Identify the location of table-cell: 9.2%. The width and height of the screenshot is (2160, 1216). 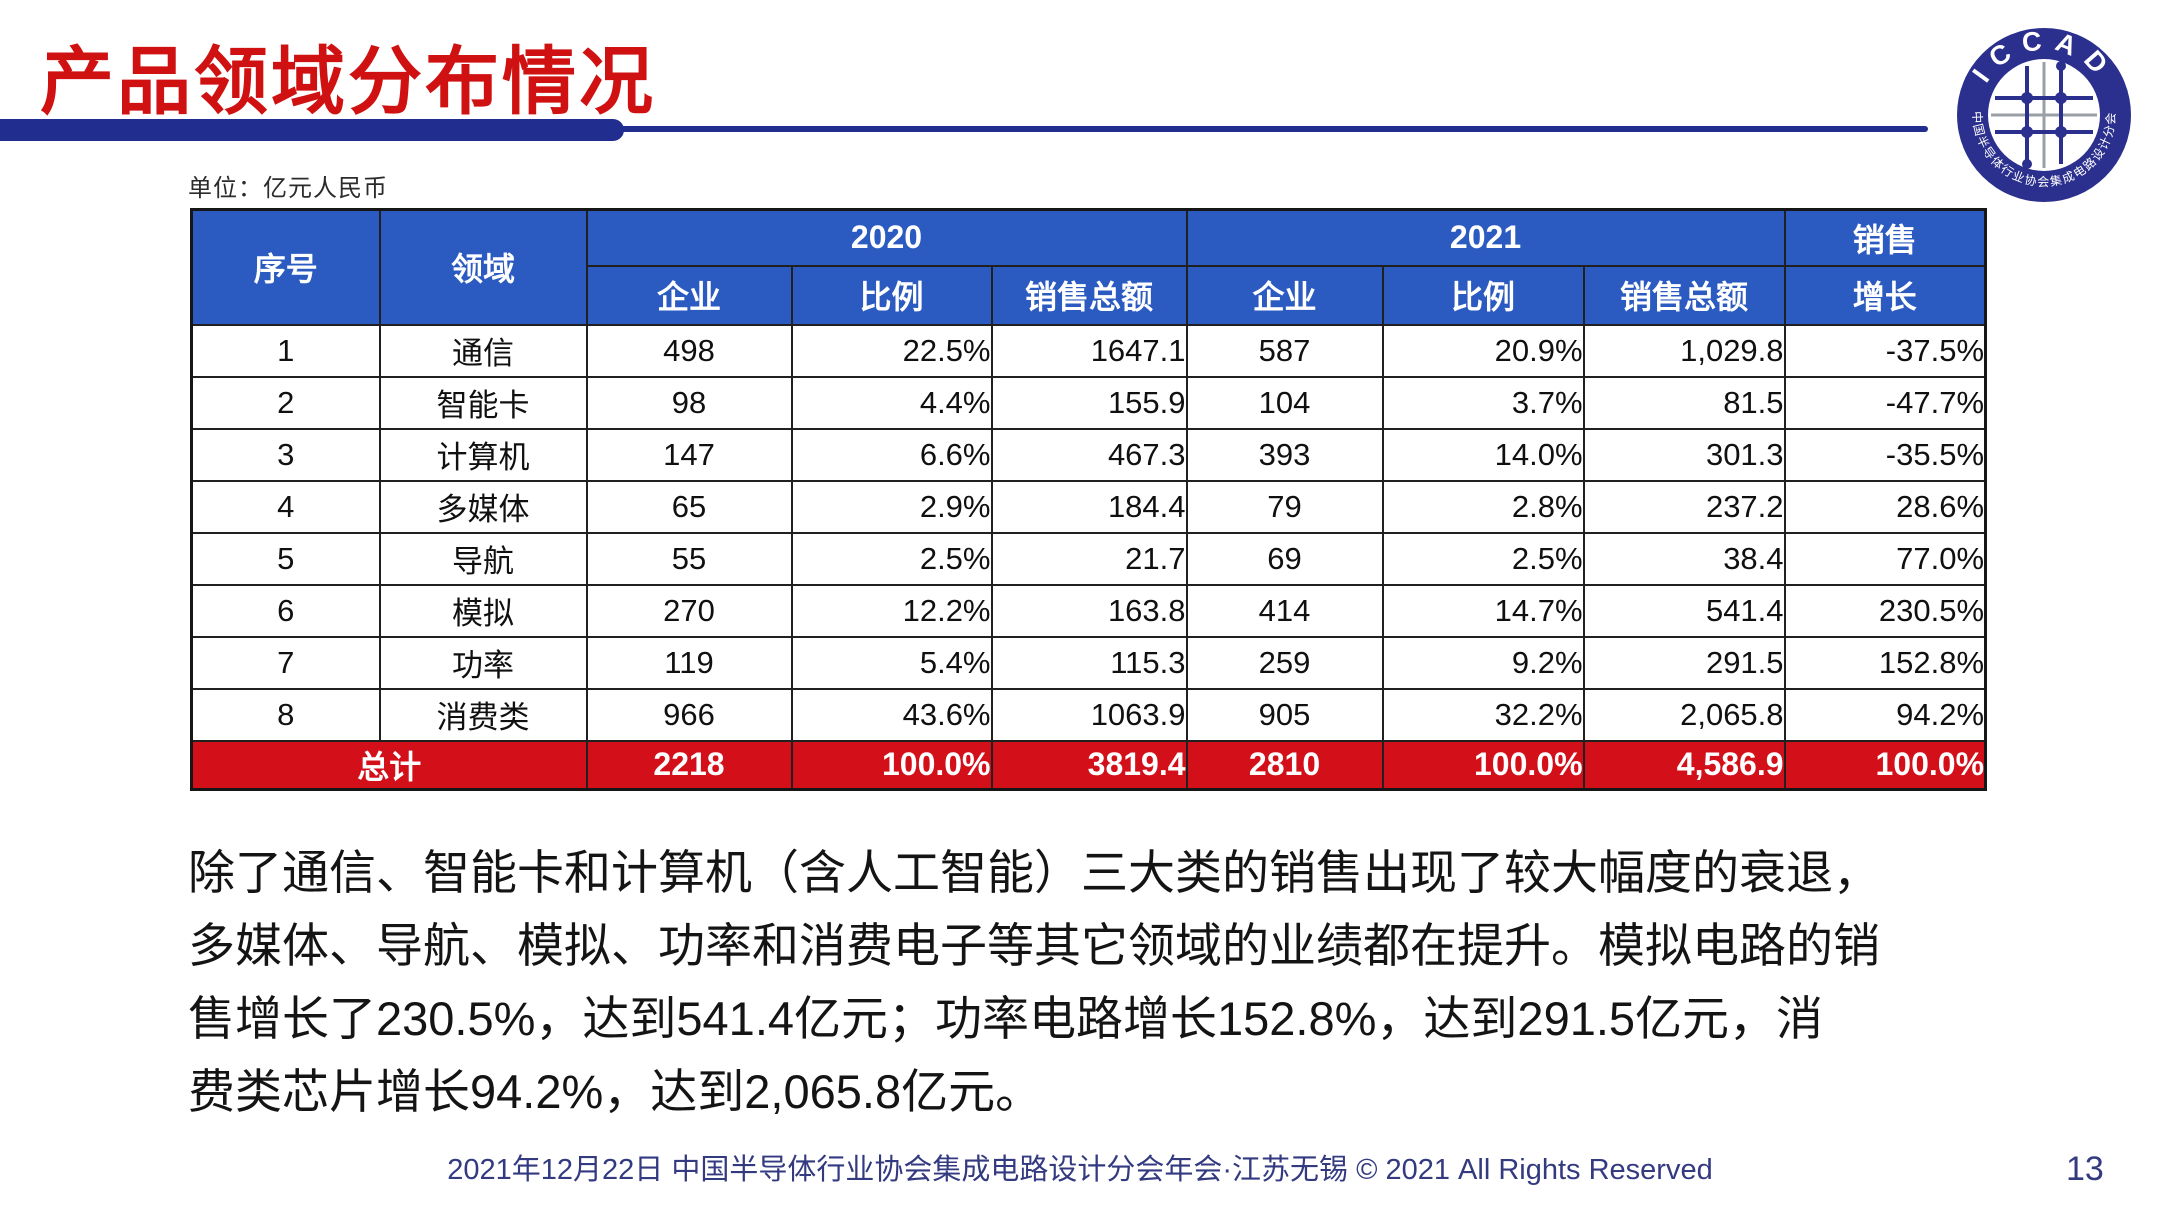
(1483, 662).